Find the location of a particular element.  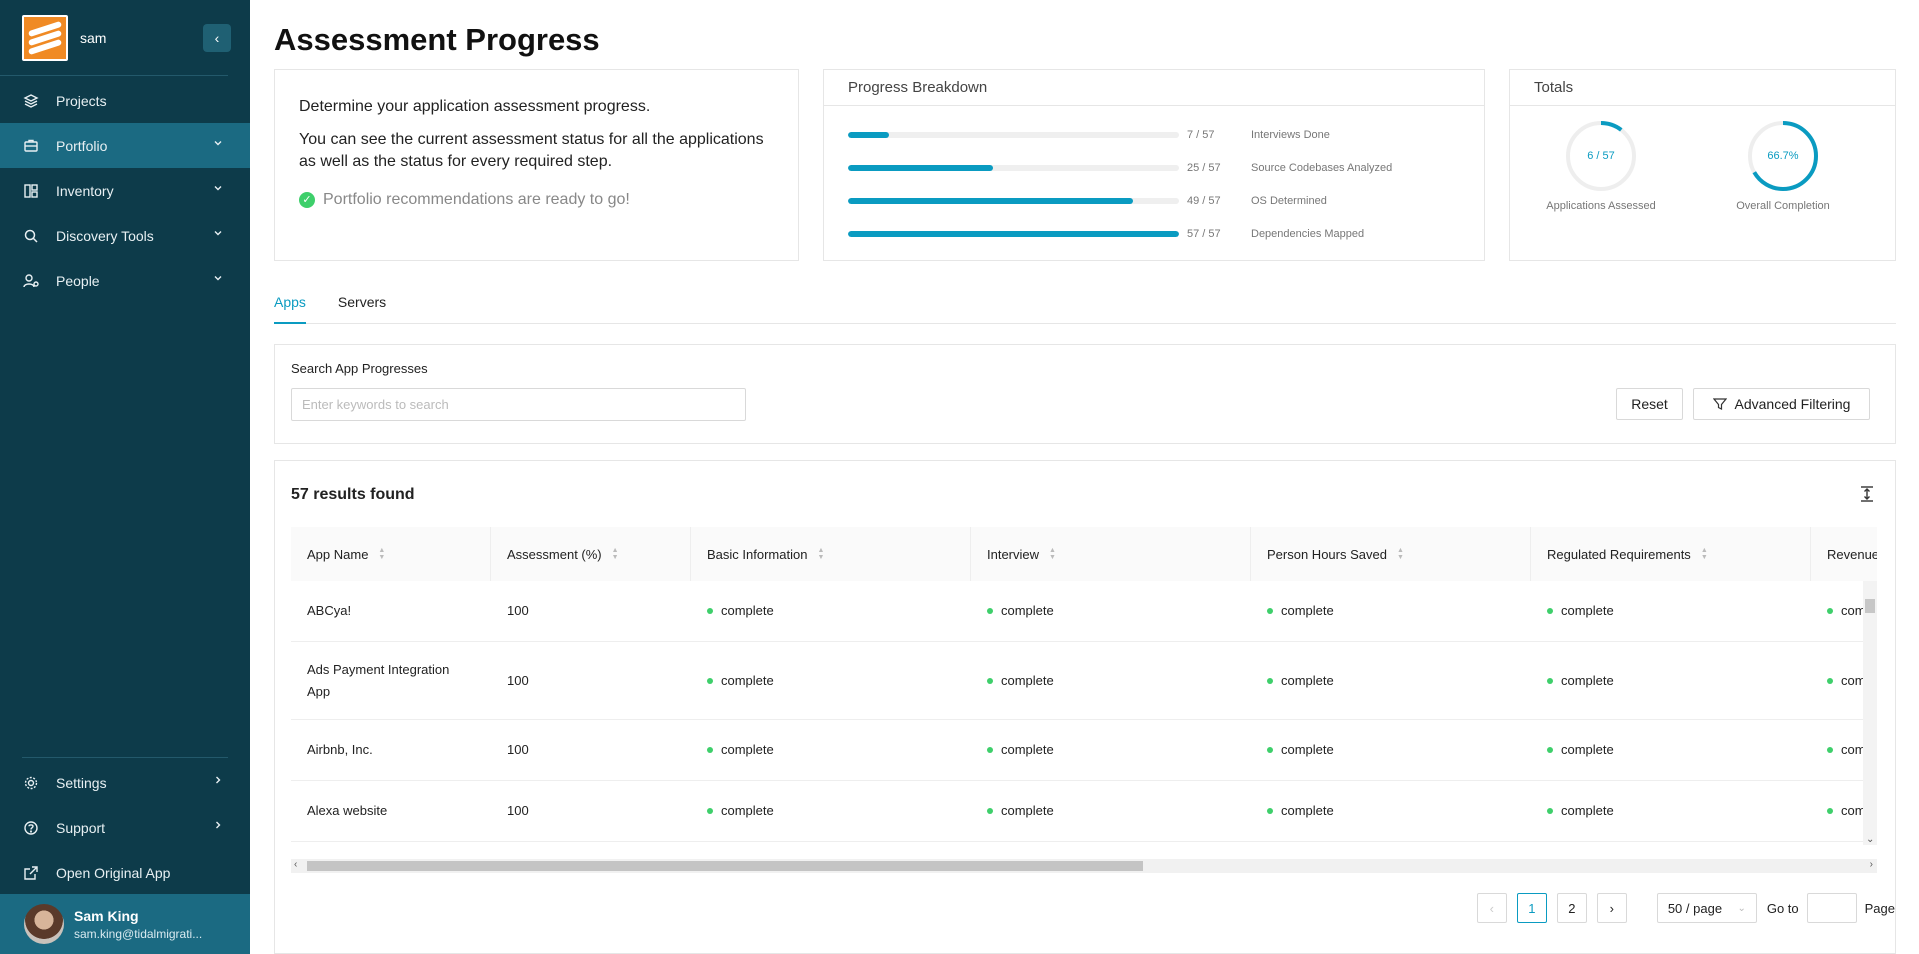

advanced-filtering-button: Advanced Filtering is located at coordinates (1781, 404).